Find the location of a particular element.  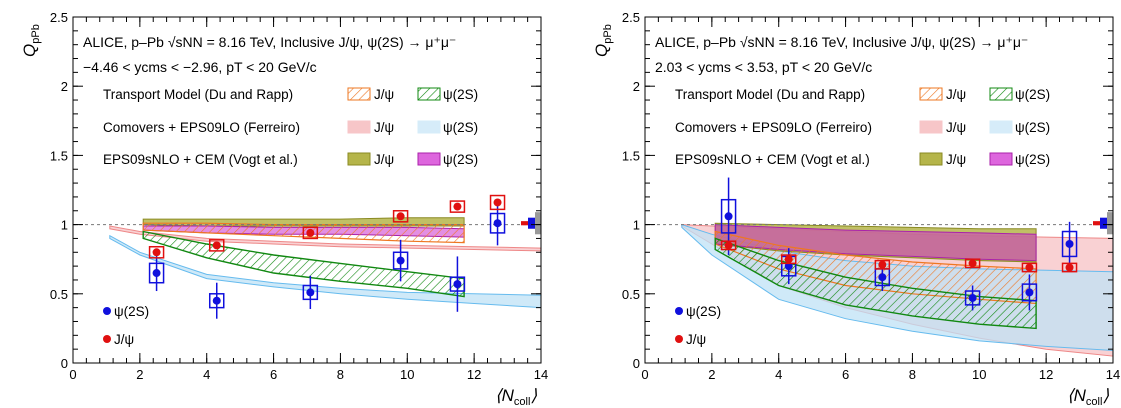

legend-marker-psi2s is located at coordinates (107, 311).